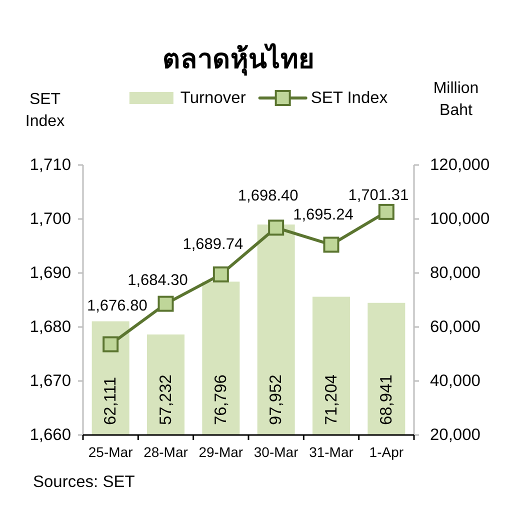  What do you see at coordinates (331, 452) in the screenshot?
I see `xtick: 31-Mar` at bounding box center [331, 452].